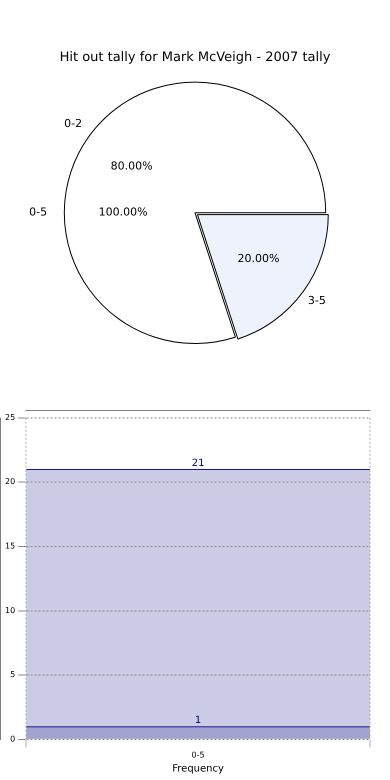 This screenshot has height=780, width=390. Describe the element at coordinates (13, 739) in the screenshot. I see `y-tick-label: 0` at that location.